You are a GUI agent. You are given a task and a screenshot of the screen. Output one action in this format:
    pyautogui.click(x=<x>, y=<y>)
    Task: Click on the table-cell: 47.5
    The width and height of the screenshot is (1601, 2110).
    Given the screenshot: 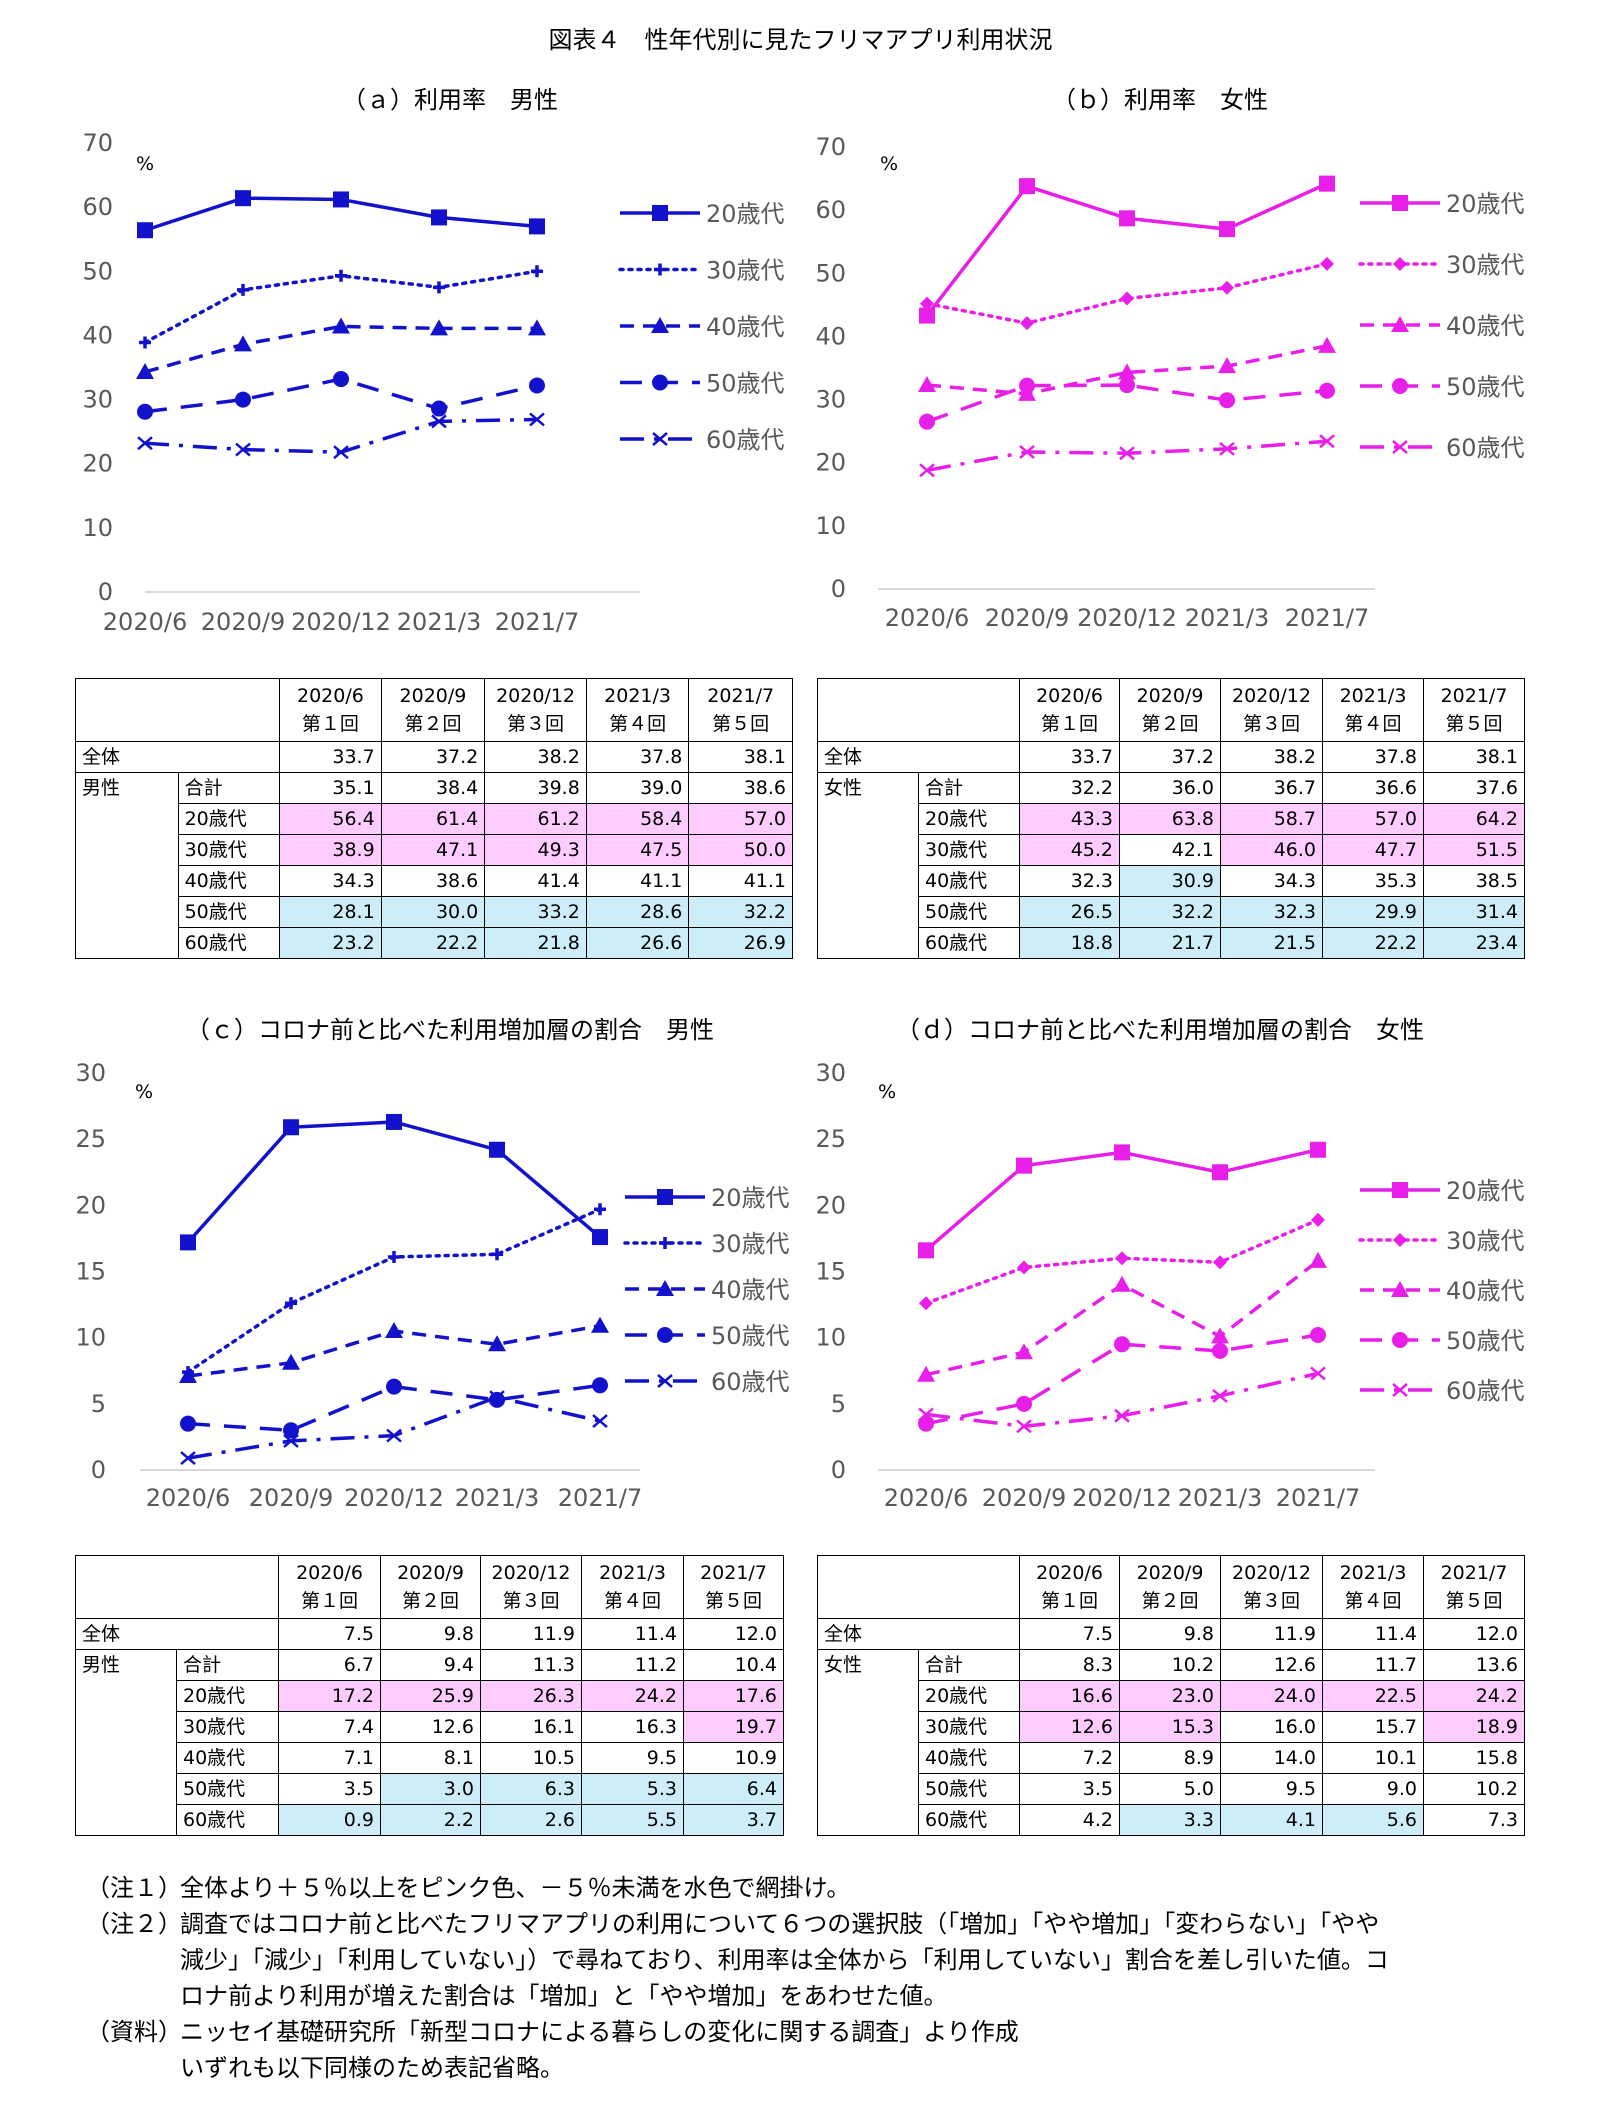 What is the action you would take?
    pyautogui.click(x=637, y=850)
    